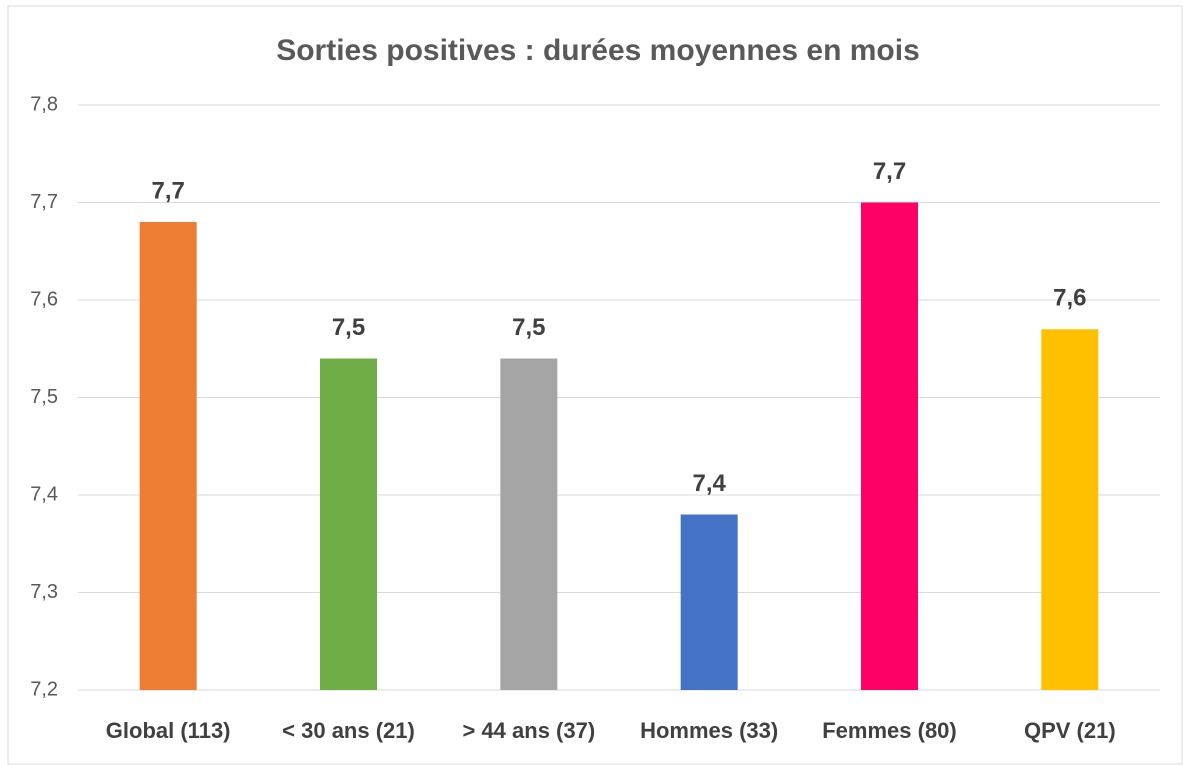 The image size is (1183, 765). What do you see at coordinates (709, 483) in the screenshot?
I see `data-label: 7,4` at bounding box center [709, 483].